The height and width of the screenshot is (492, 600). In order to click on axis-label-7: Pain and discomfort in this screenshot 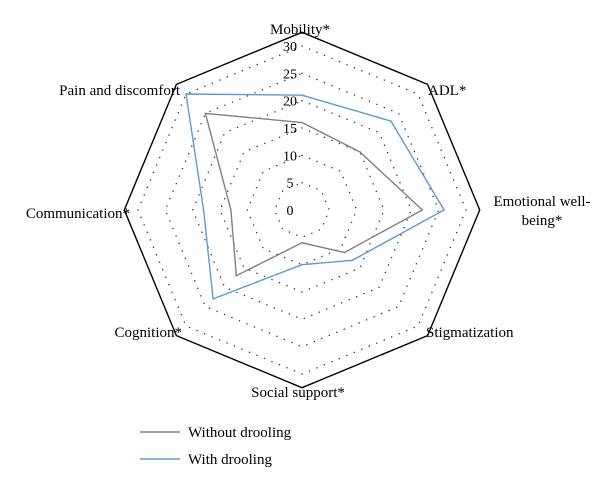, I will do `click(120, 91)`.